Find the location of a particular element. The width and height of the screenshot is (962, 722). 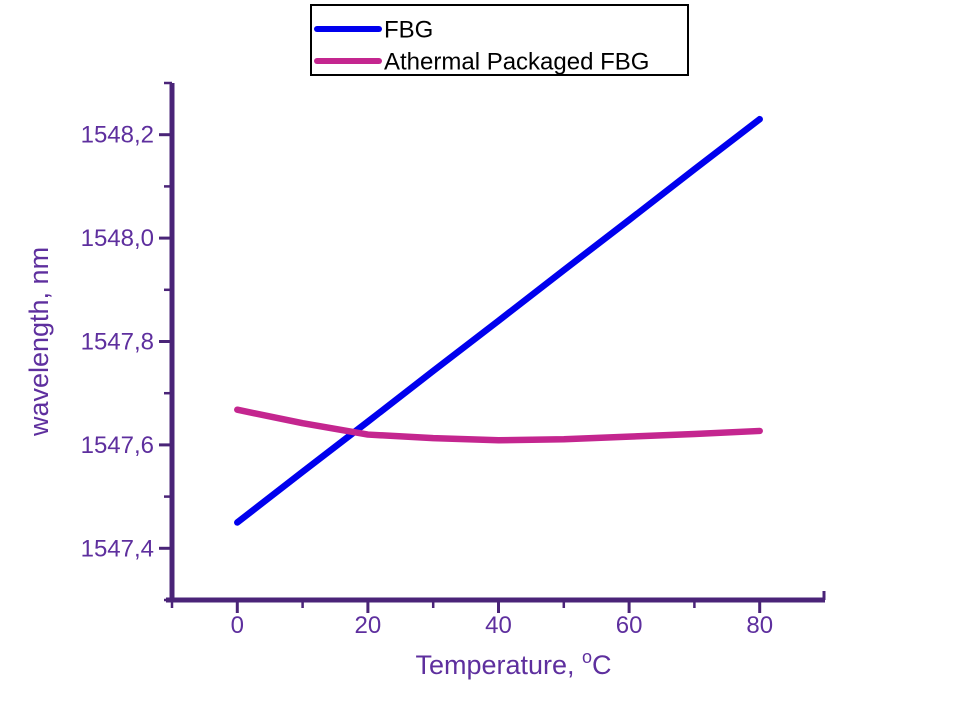

y-tick-label: 1547,6 is located at coordinates (117, 445).